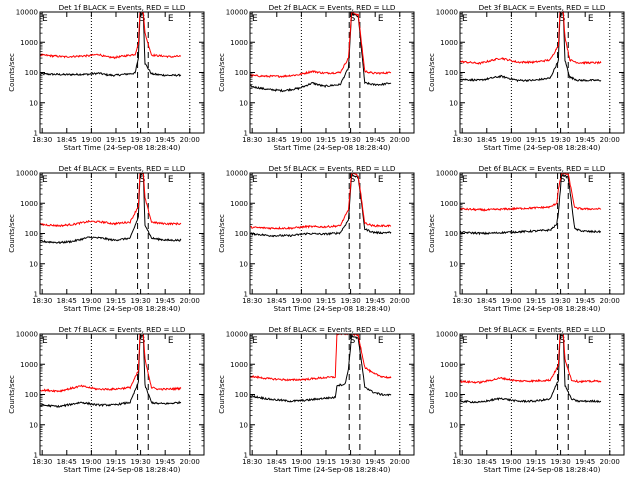  Describe the element at coordinates (122, 329) in the screenshot. I see `chart-title: Det 7f BLACK = Events, RED = LLD` at that location.